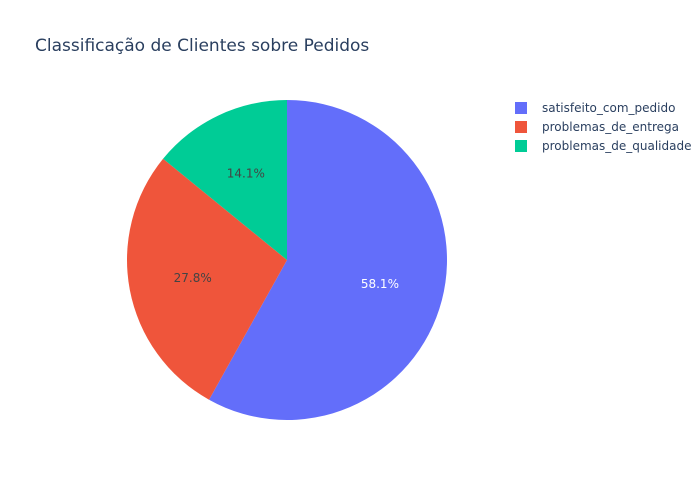  I want to click on legend-label: problemas_de_entrega, so click(610, 127).